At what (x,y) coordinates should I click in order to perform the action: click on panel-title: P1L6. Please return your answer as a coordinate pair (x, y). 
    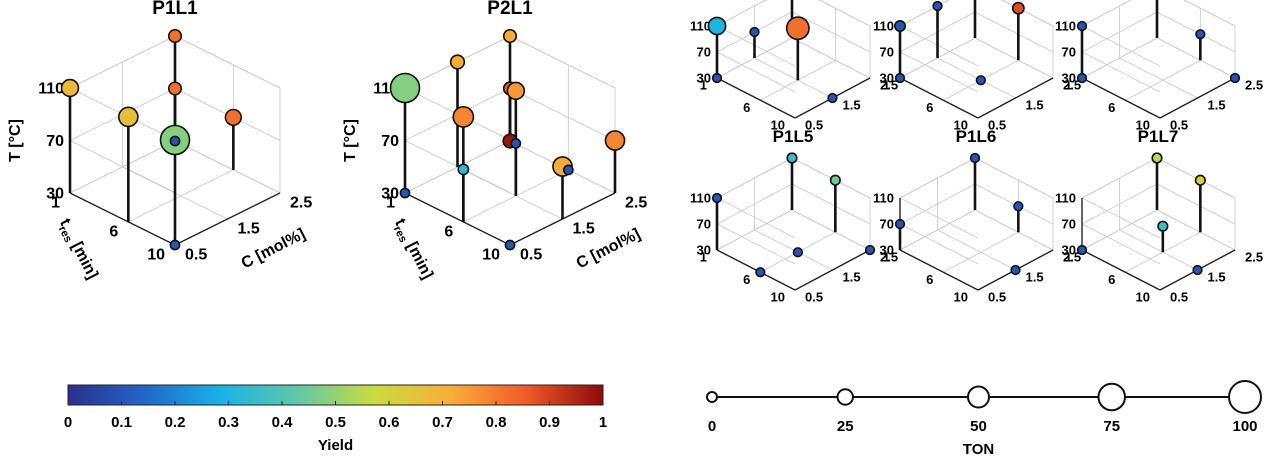
    Looking at the image, I should click on (976, 136).